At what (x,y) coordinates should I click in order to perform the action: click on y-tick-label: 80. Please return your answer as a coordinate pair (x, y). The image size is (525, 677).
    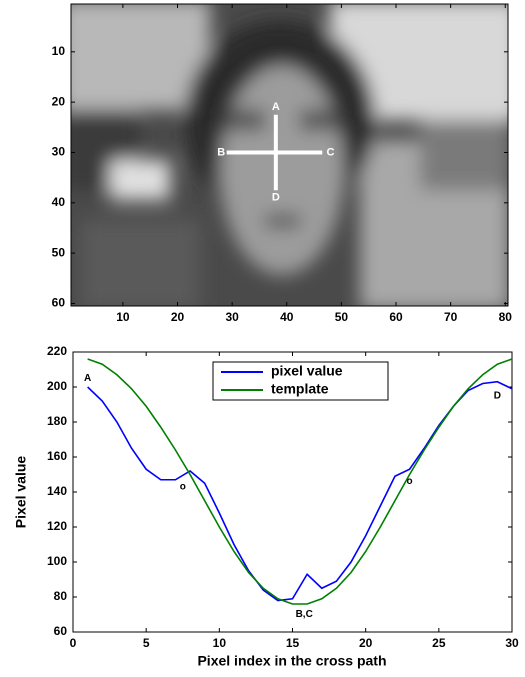
    Looking at the image, I should click on (61, 596).